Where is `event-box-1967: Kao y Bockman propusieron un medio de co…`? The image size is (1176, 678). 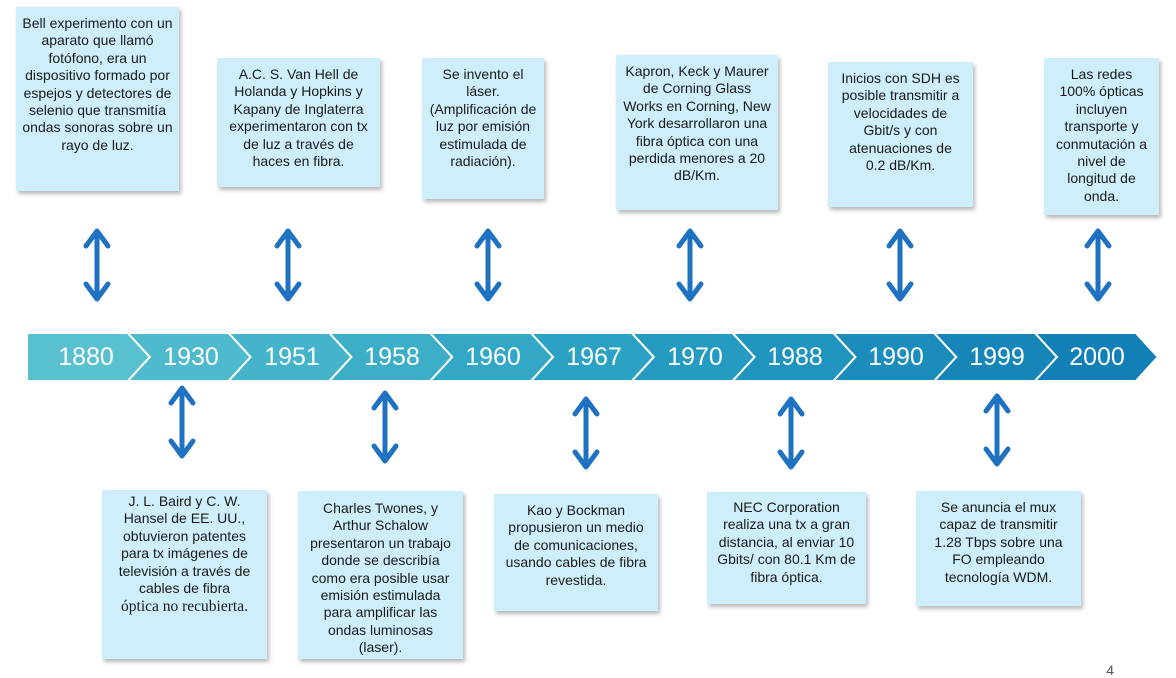 event-box-1967: Kao y Bockman propusieron un medio de co… is located at coordinates (576, 552).